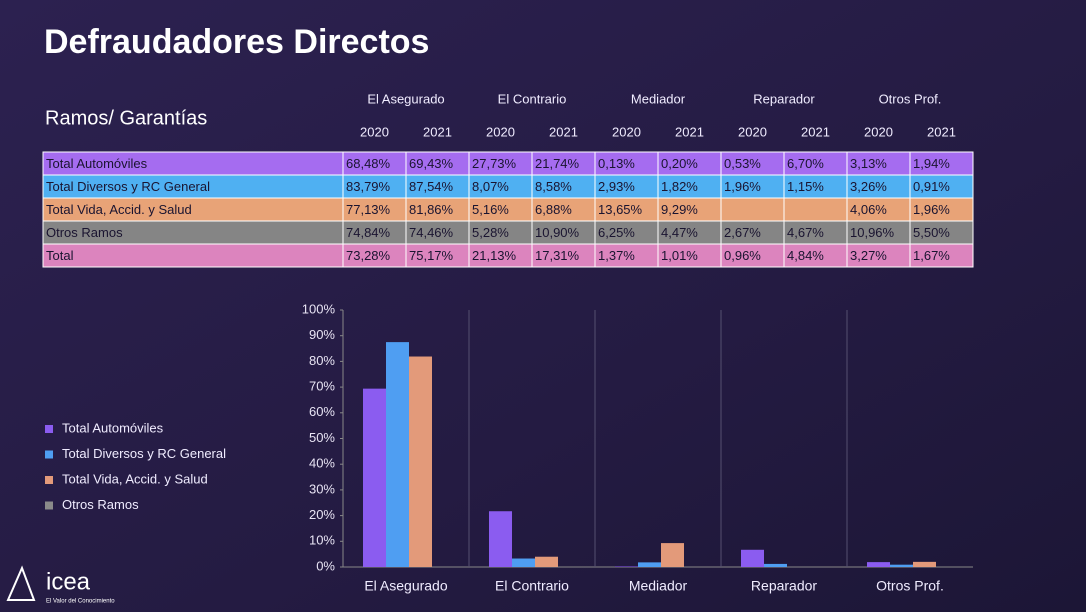 Image resolution: width=1086 pixels, height=612 pixels. What do you see at coordinates (931, 186) in the screenshot?
I see `table-cell: 0,91%` at bounding box center [931, 186].